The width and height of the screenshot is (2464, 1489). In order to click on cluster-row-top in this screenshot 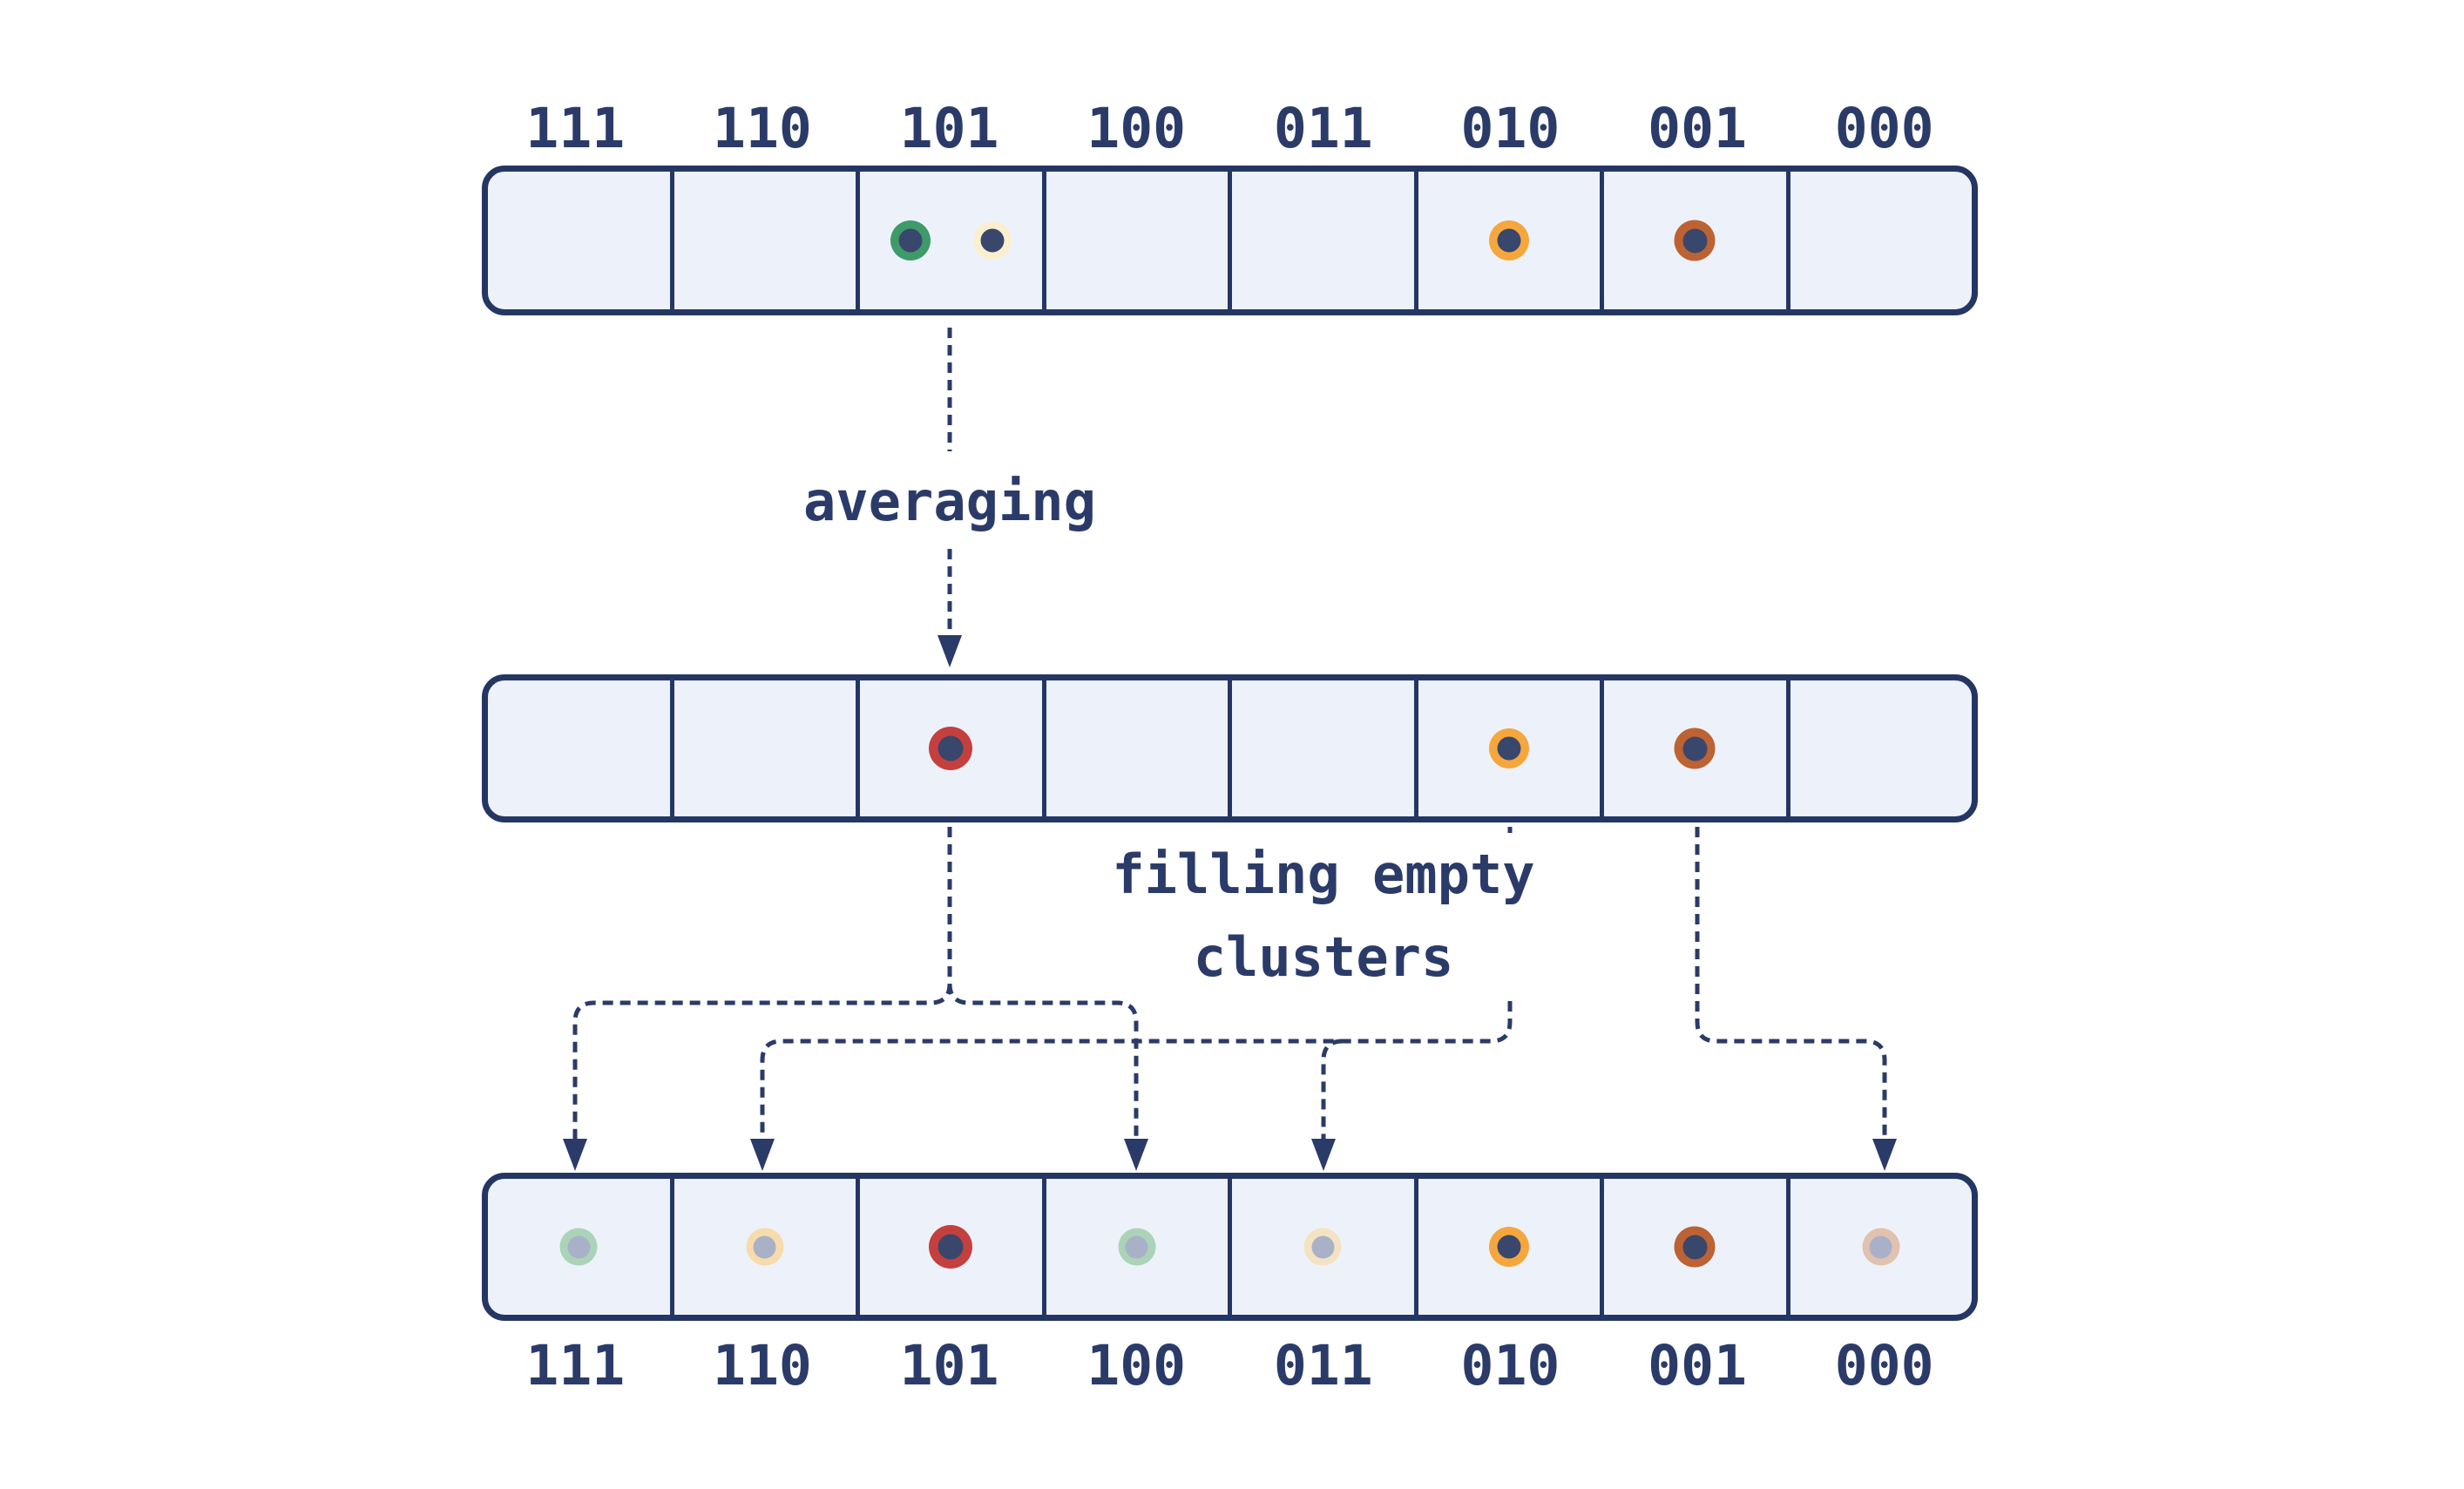, I will do `click(1230, 241)`.